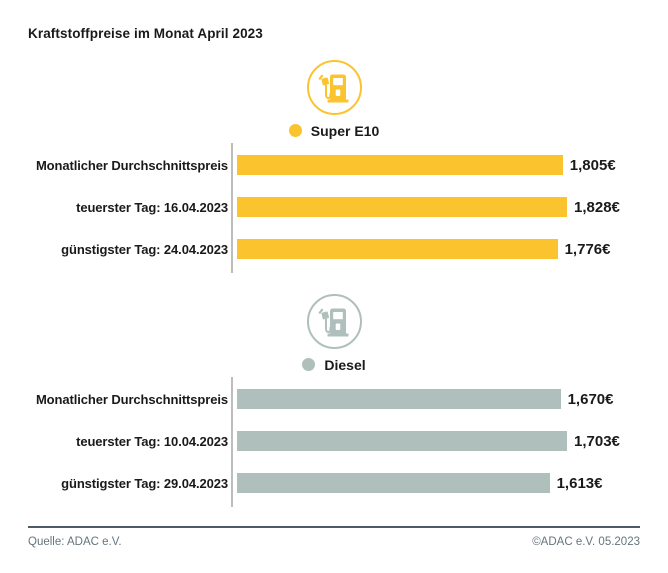  What do you see at coordinates (152, 441) in the screenshot?
I see `bar-category-label: teuerster Tag: 10.04.2023` at bounding box center [152, 441].